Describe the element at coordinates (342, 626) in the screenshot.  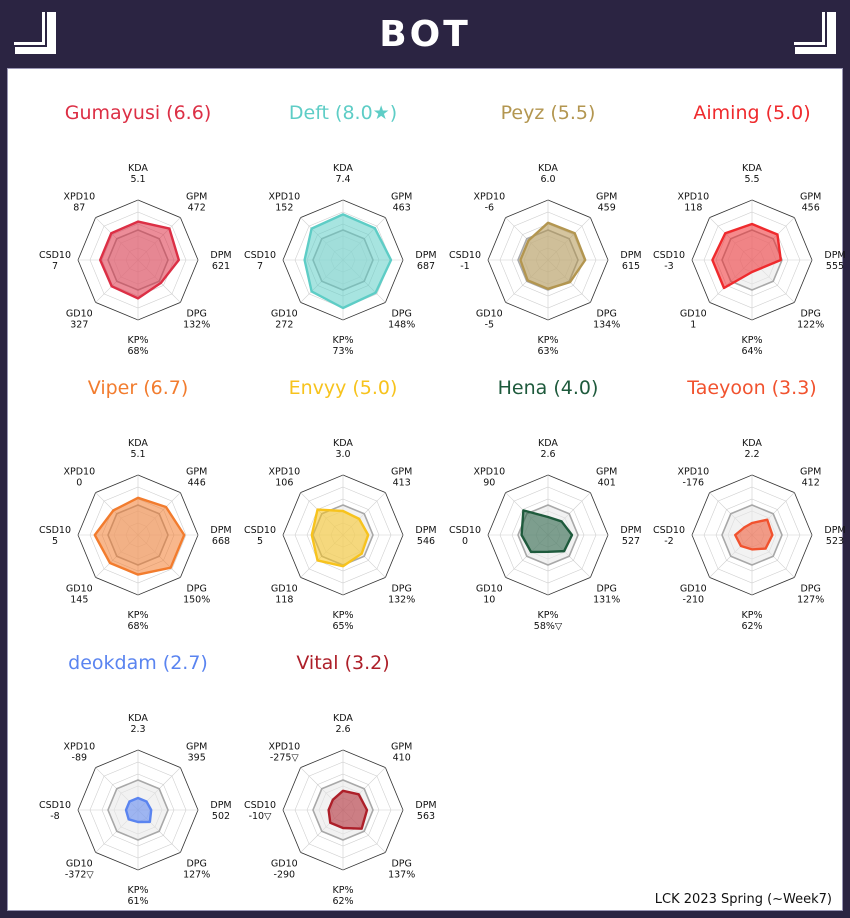
I see `axis-value: 65%` at that location.